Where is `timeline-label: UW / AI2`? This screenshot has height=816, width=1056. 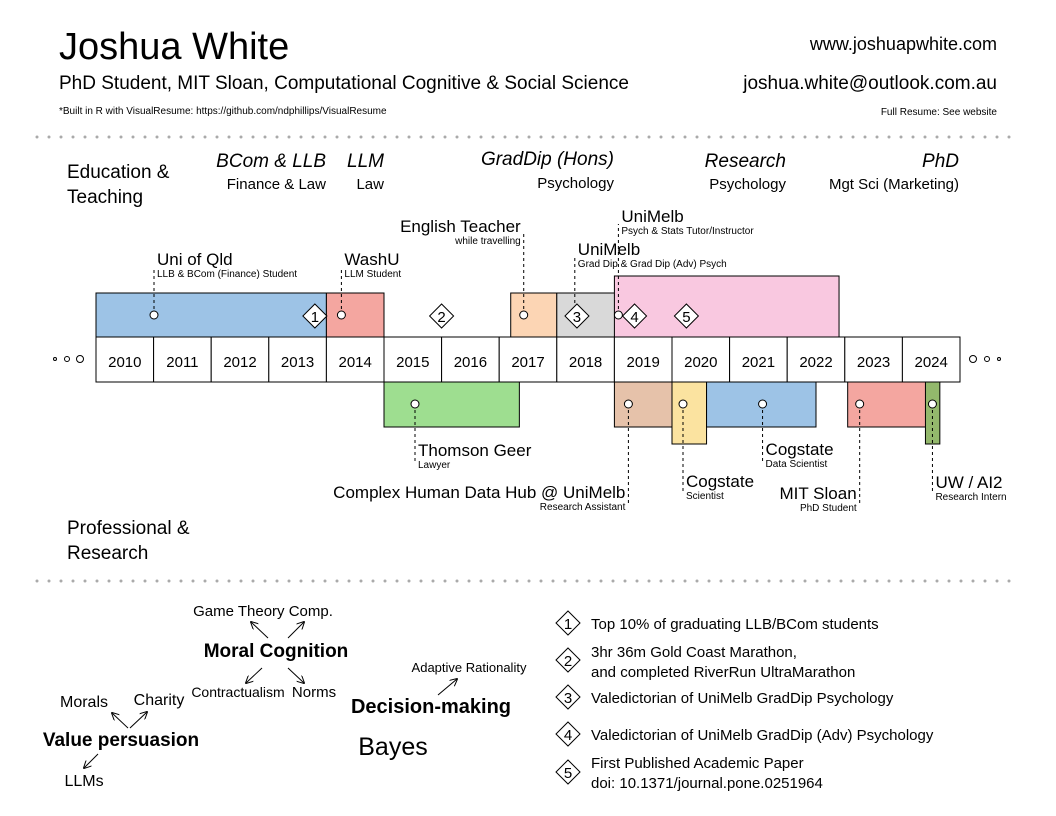
timeline-label: UW / AI2 is located at coordinates (968, 482).